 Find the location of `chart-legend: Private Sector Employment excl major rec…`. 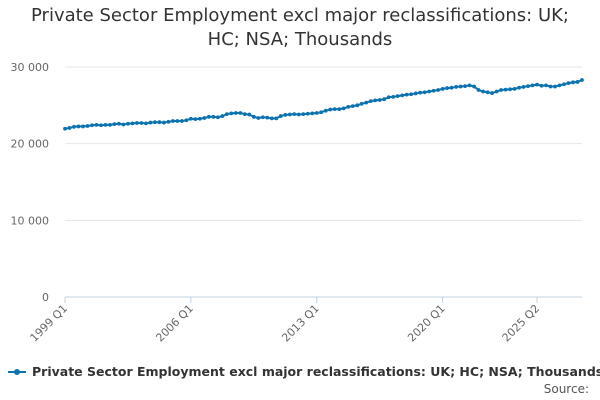

chart-legend: Private Sector Employment excl major rec… is located at coordinates (304, 371).